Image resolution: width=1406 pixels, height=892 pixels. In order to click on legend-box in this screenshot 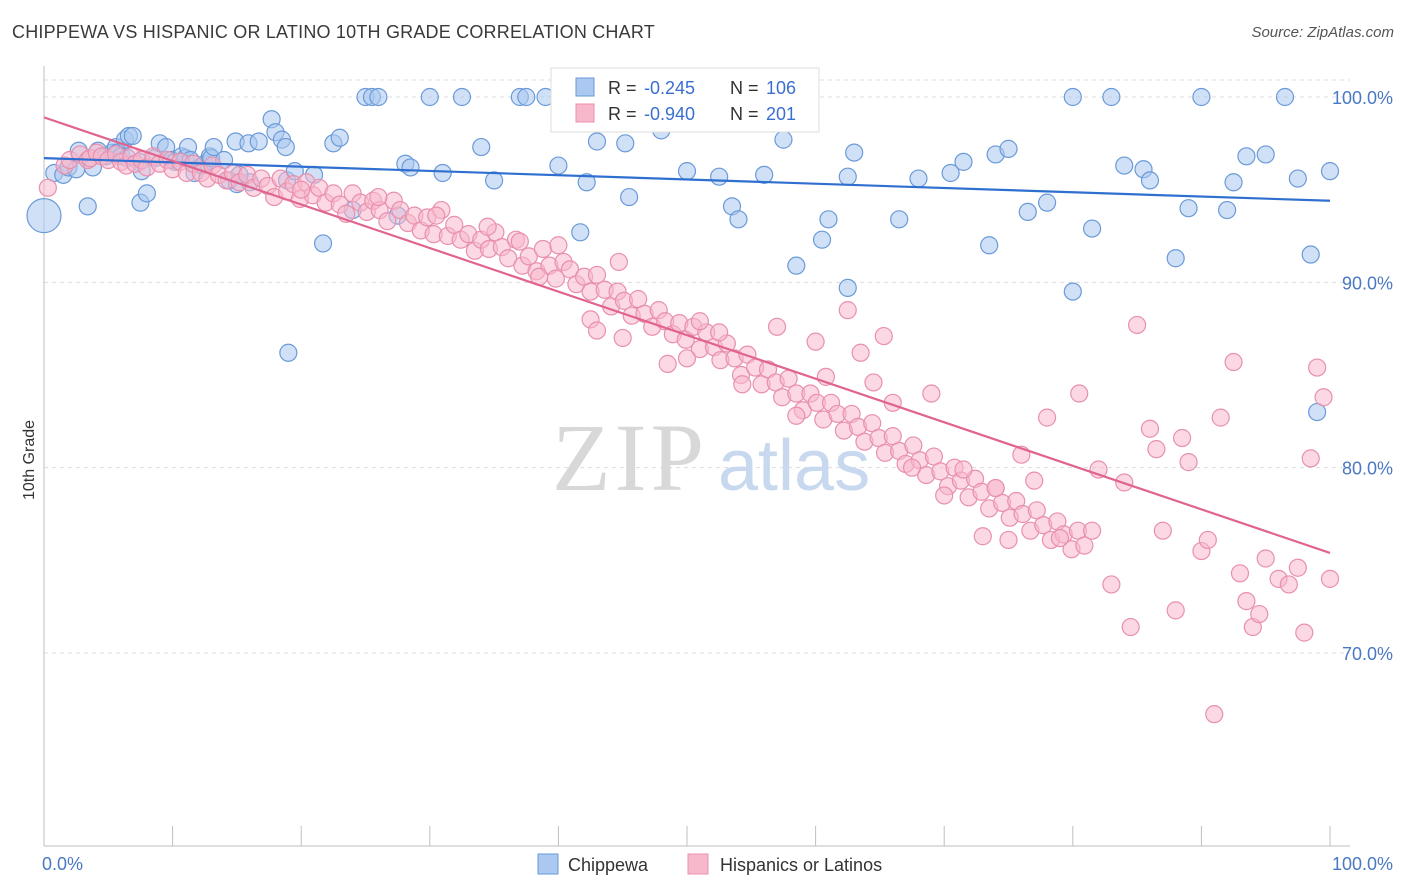, I will do `click(685, 100)`.